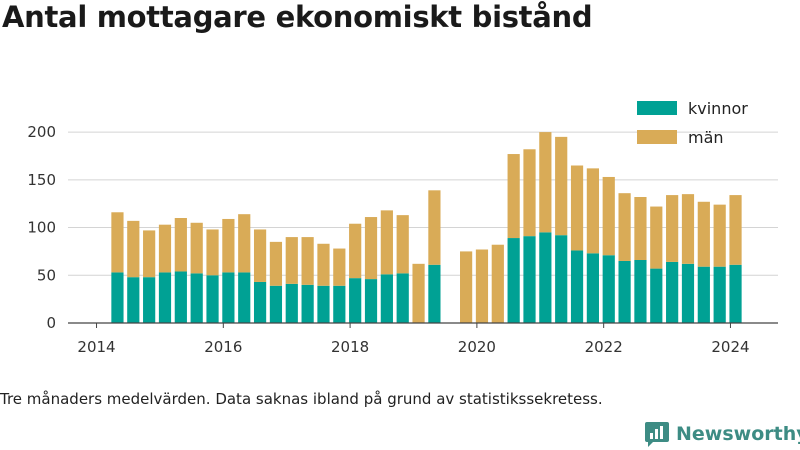  What do you see at coordinates (706, 137) in the screenshot?
I see `legend-label: män` at bounding box center [706, 137].